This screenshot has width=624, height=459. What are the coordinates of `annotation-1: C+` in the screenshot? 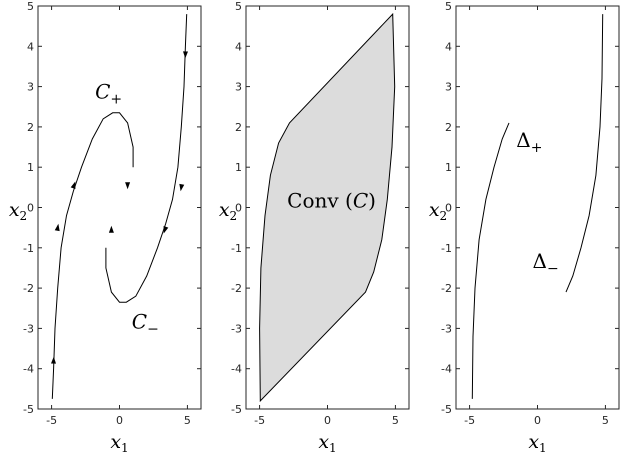 It's located at (108, 94).